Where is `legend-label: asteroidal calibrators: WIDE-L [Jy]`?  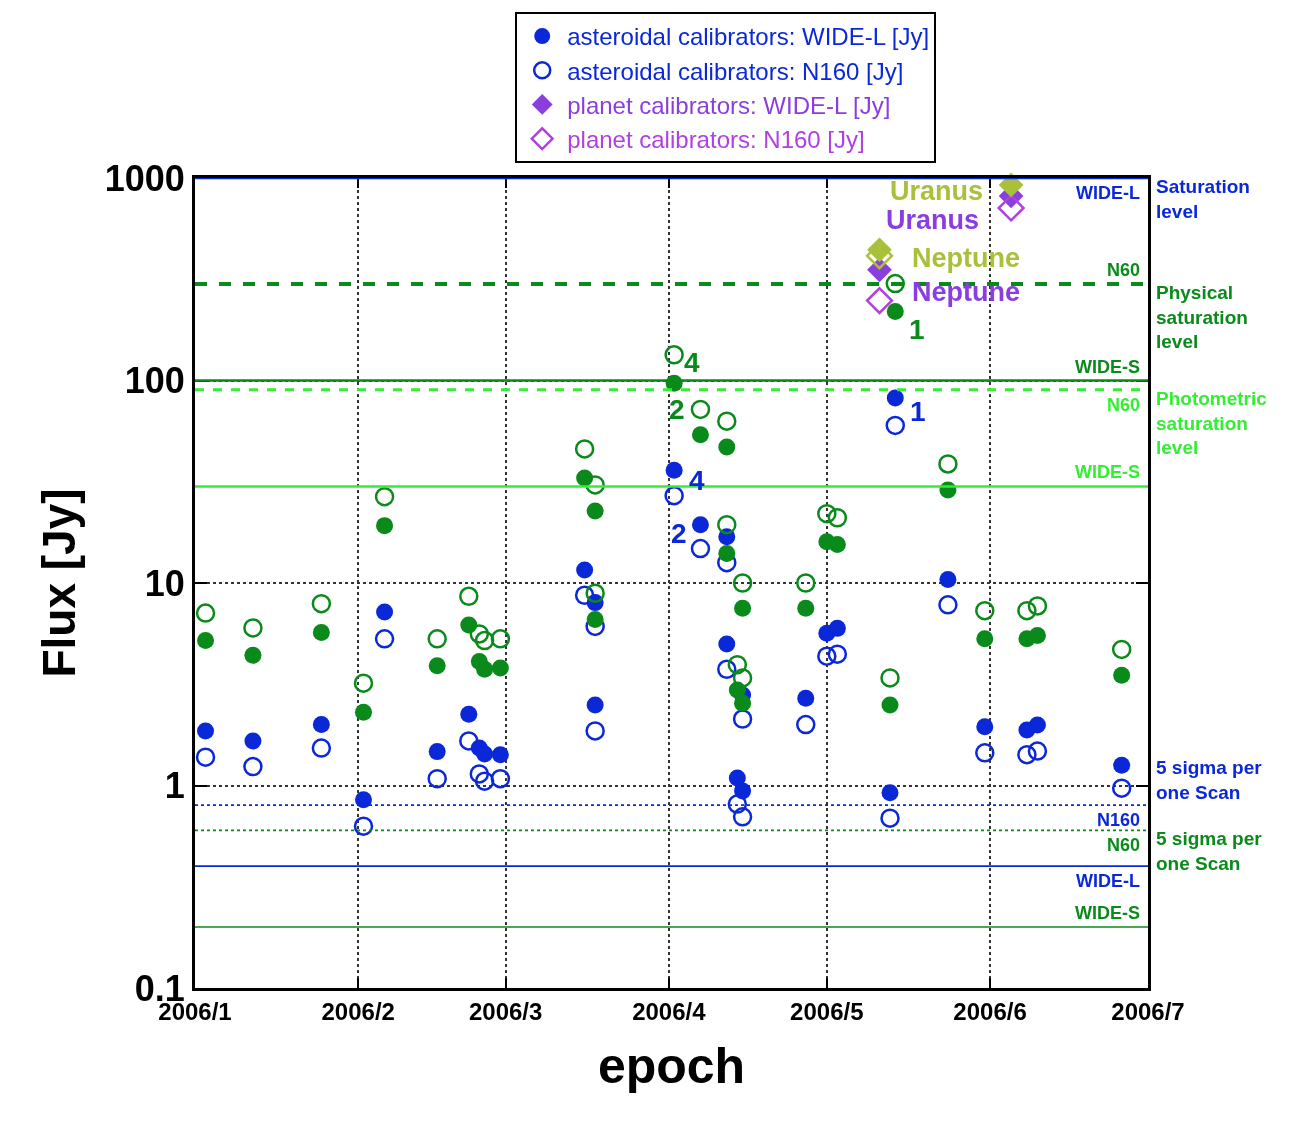
legend-label: asteroidal calibrators: WIDE-L [Jy] is located at coordinates (748, 37).